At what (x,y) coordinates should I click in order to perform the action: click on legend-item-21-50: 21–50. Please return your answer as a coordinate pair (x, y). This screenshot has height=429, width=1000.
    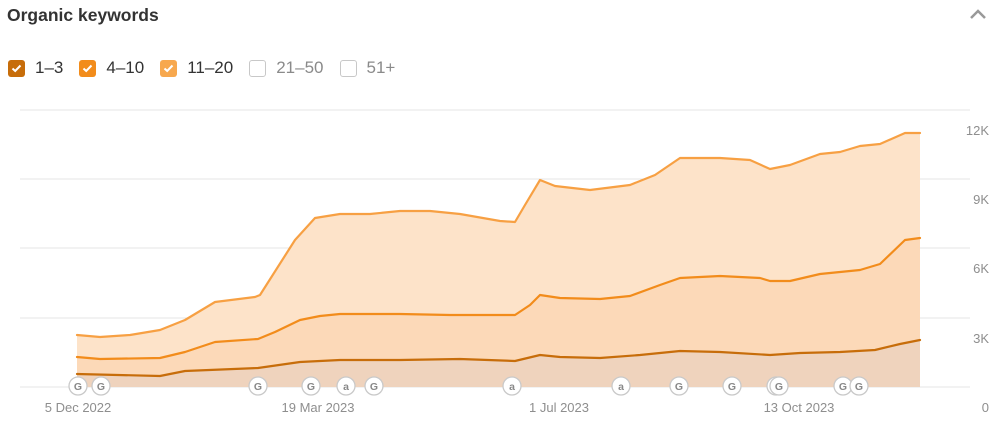
    Looking at the image, I should click on (286, 68).